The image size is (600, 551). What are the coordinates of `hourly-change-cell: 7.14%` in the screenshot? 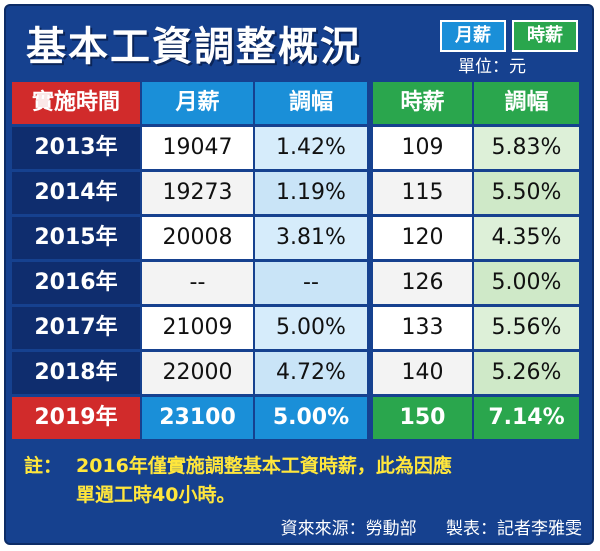 It's located at (526, 418).